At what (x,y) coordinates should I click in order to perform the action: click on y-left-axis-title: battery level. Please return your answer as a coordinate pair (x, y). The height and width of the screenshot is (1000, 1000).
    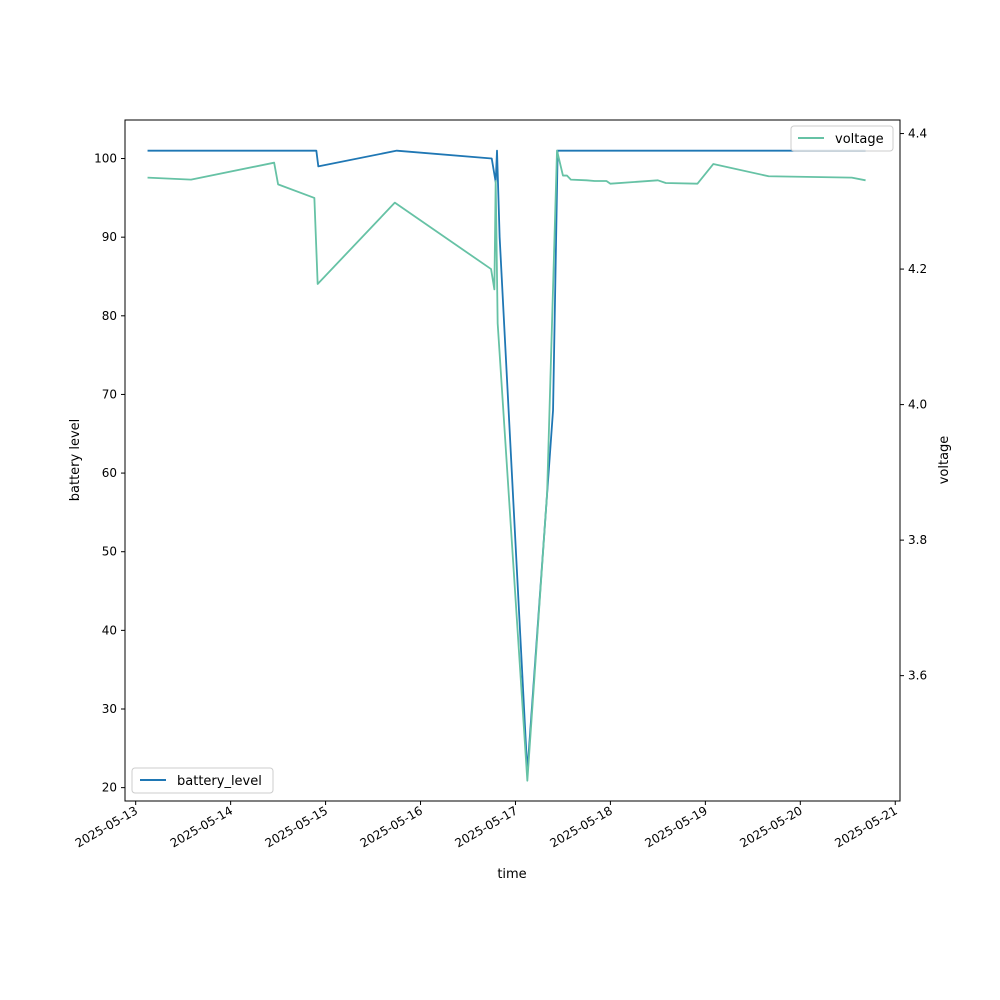
    Looking at the image, I should click on (75, 460).